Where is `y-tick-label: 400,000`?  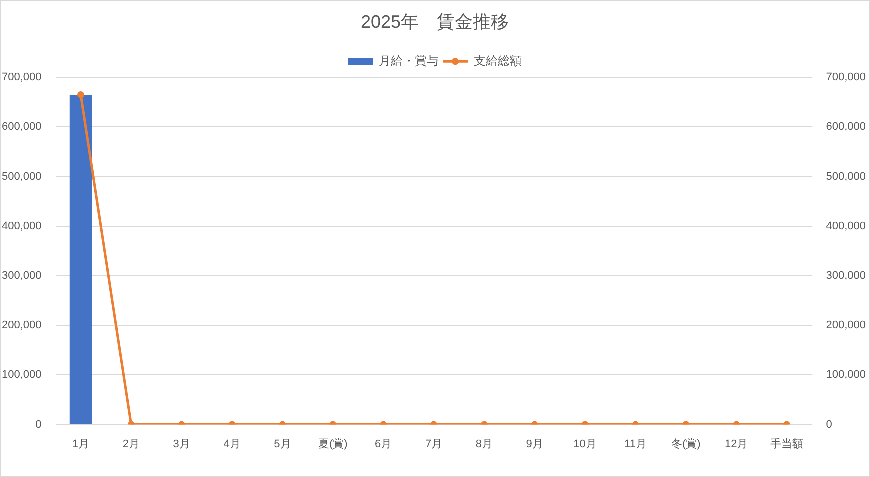 y-tick-label: 400,000 is located at coordinates (22, 226).